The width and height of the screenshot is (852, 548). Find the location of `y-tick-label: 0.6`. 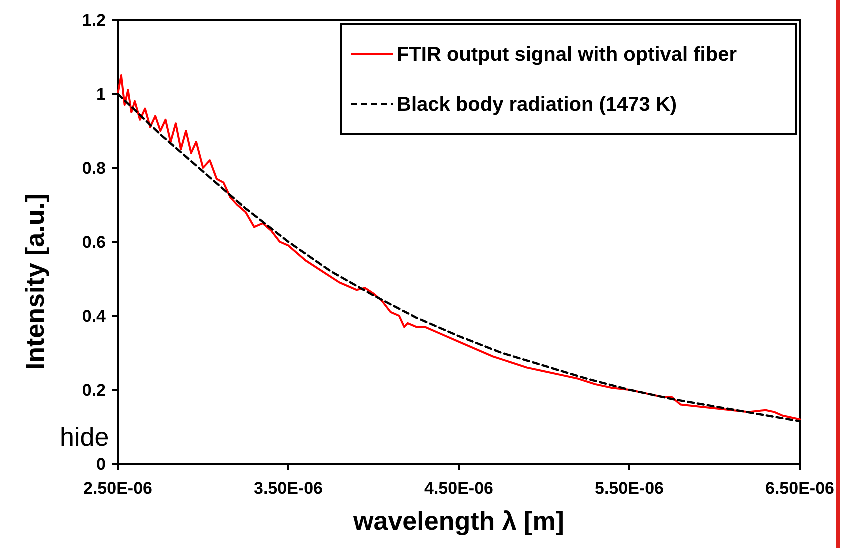

y-tick-label: 0.6 is located at coordinates (94, 242).